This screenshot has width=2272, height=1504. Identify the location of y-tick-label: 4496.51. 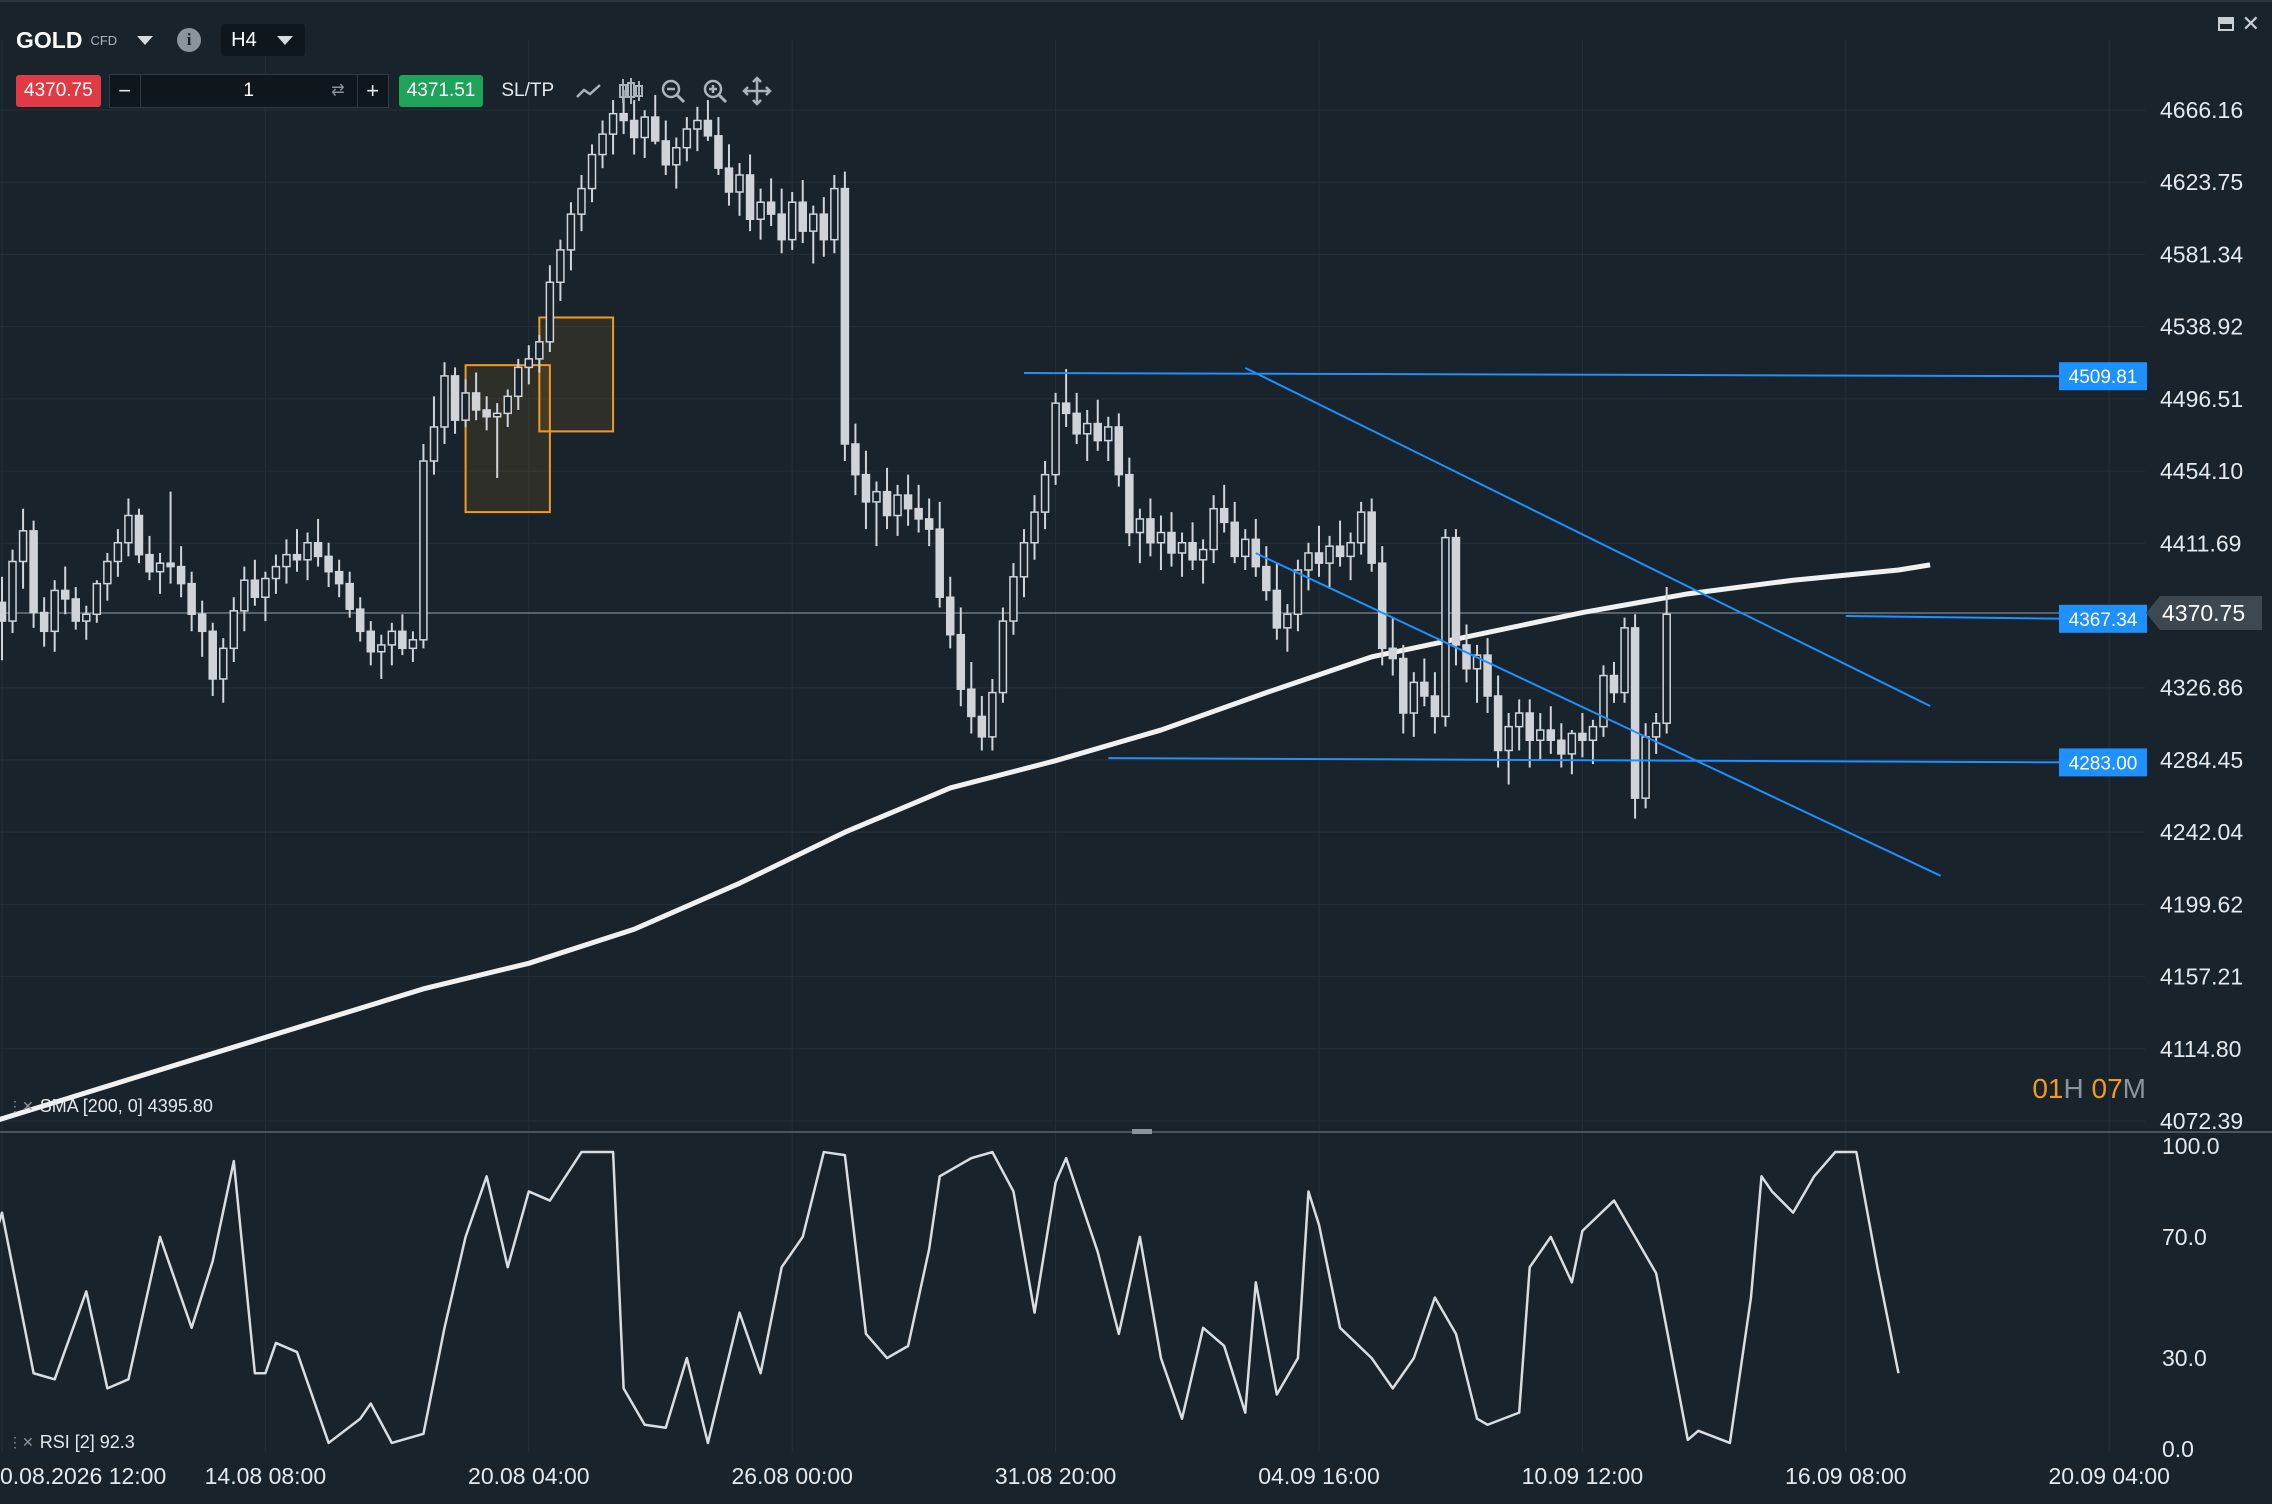
(2201, 399).